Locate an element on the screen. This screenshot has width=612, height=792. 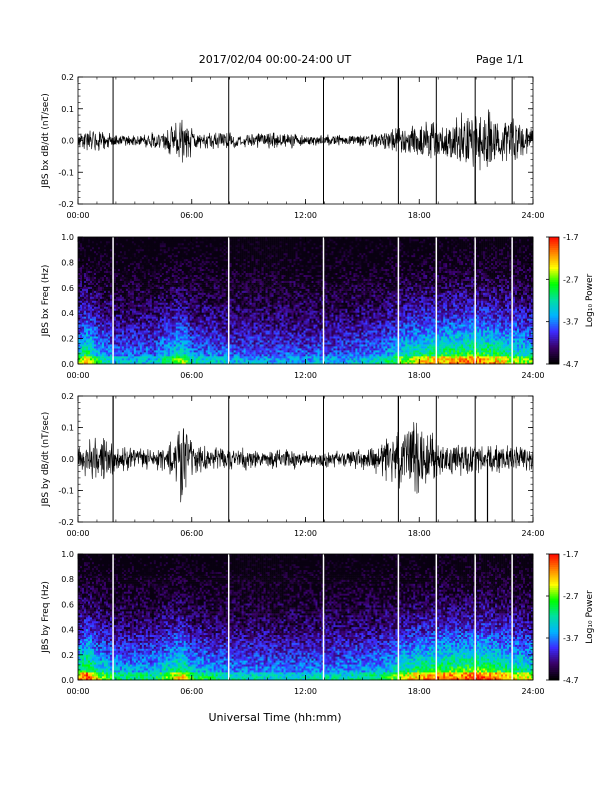
x-tick-label: 18:00 is located at coordinates (419, 215).